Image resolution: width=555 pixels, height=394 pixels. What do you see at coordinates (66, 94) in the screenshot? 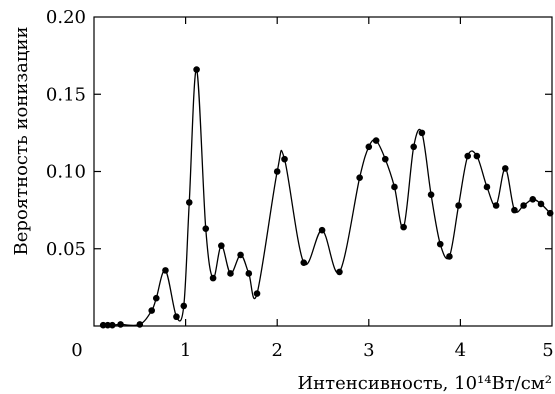
I see `y-tick-label: 0.15` at bounding box center [66, 94].